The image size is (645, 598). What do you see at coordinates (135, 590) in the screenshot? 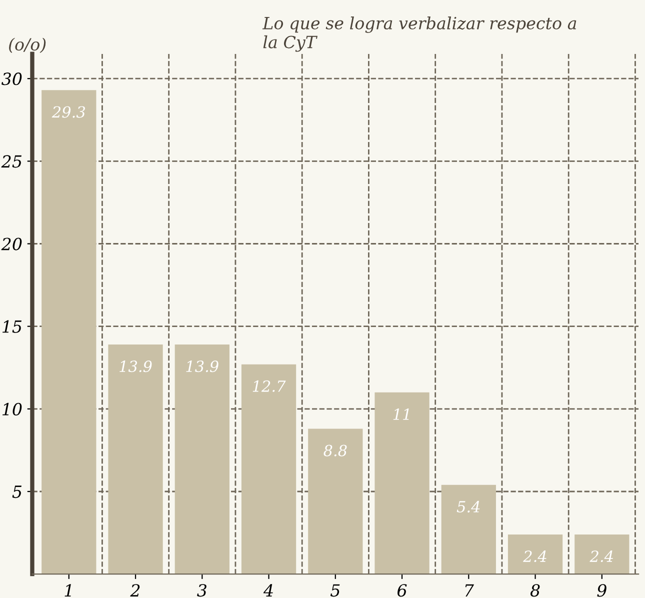
I see `x-tick-label: 2` at bounding box center [135, 590].